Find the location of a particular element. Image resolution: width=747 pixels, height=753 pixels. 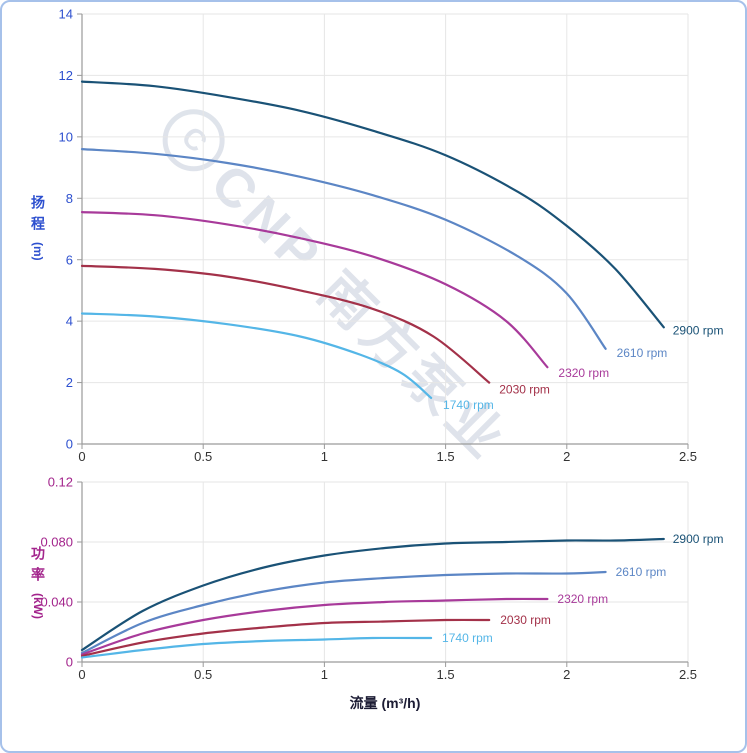

head-axis-label: 扬程 is located at coordinates (38, 216).